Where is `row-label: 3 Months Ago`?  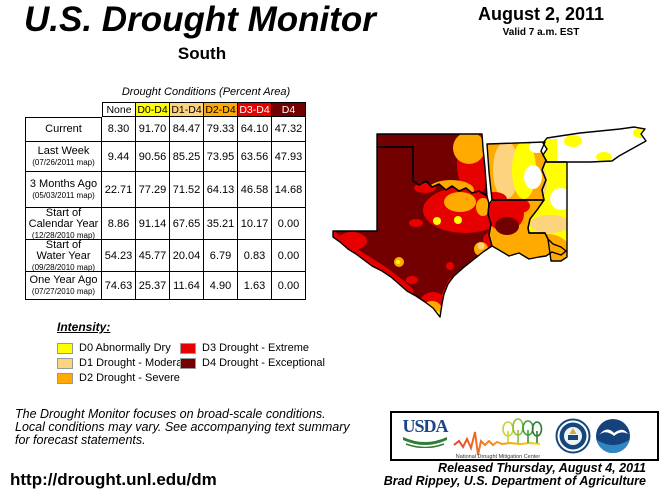
row-label: 3 Months Ago is located at coordinates (63, 184).